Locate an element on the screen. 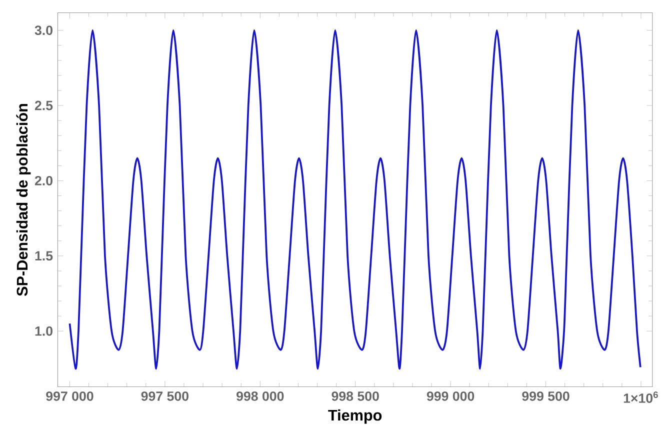  x-tick-label: 997 000 is located at coordinates (70, 396).